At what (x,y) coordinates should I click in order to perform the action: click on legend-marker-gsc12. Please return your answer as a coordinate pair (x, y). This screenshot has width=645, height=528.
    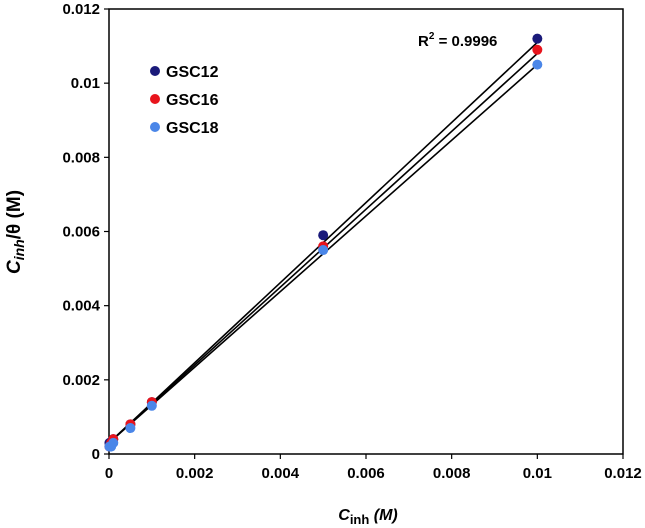
    Looking at the image, I should click on (155, 71).